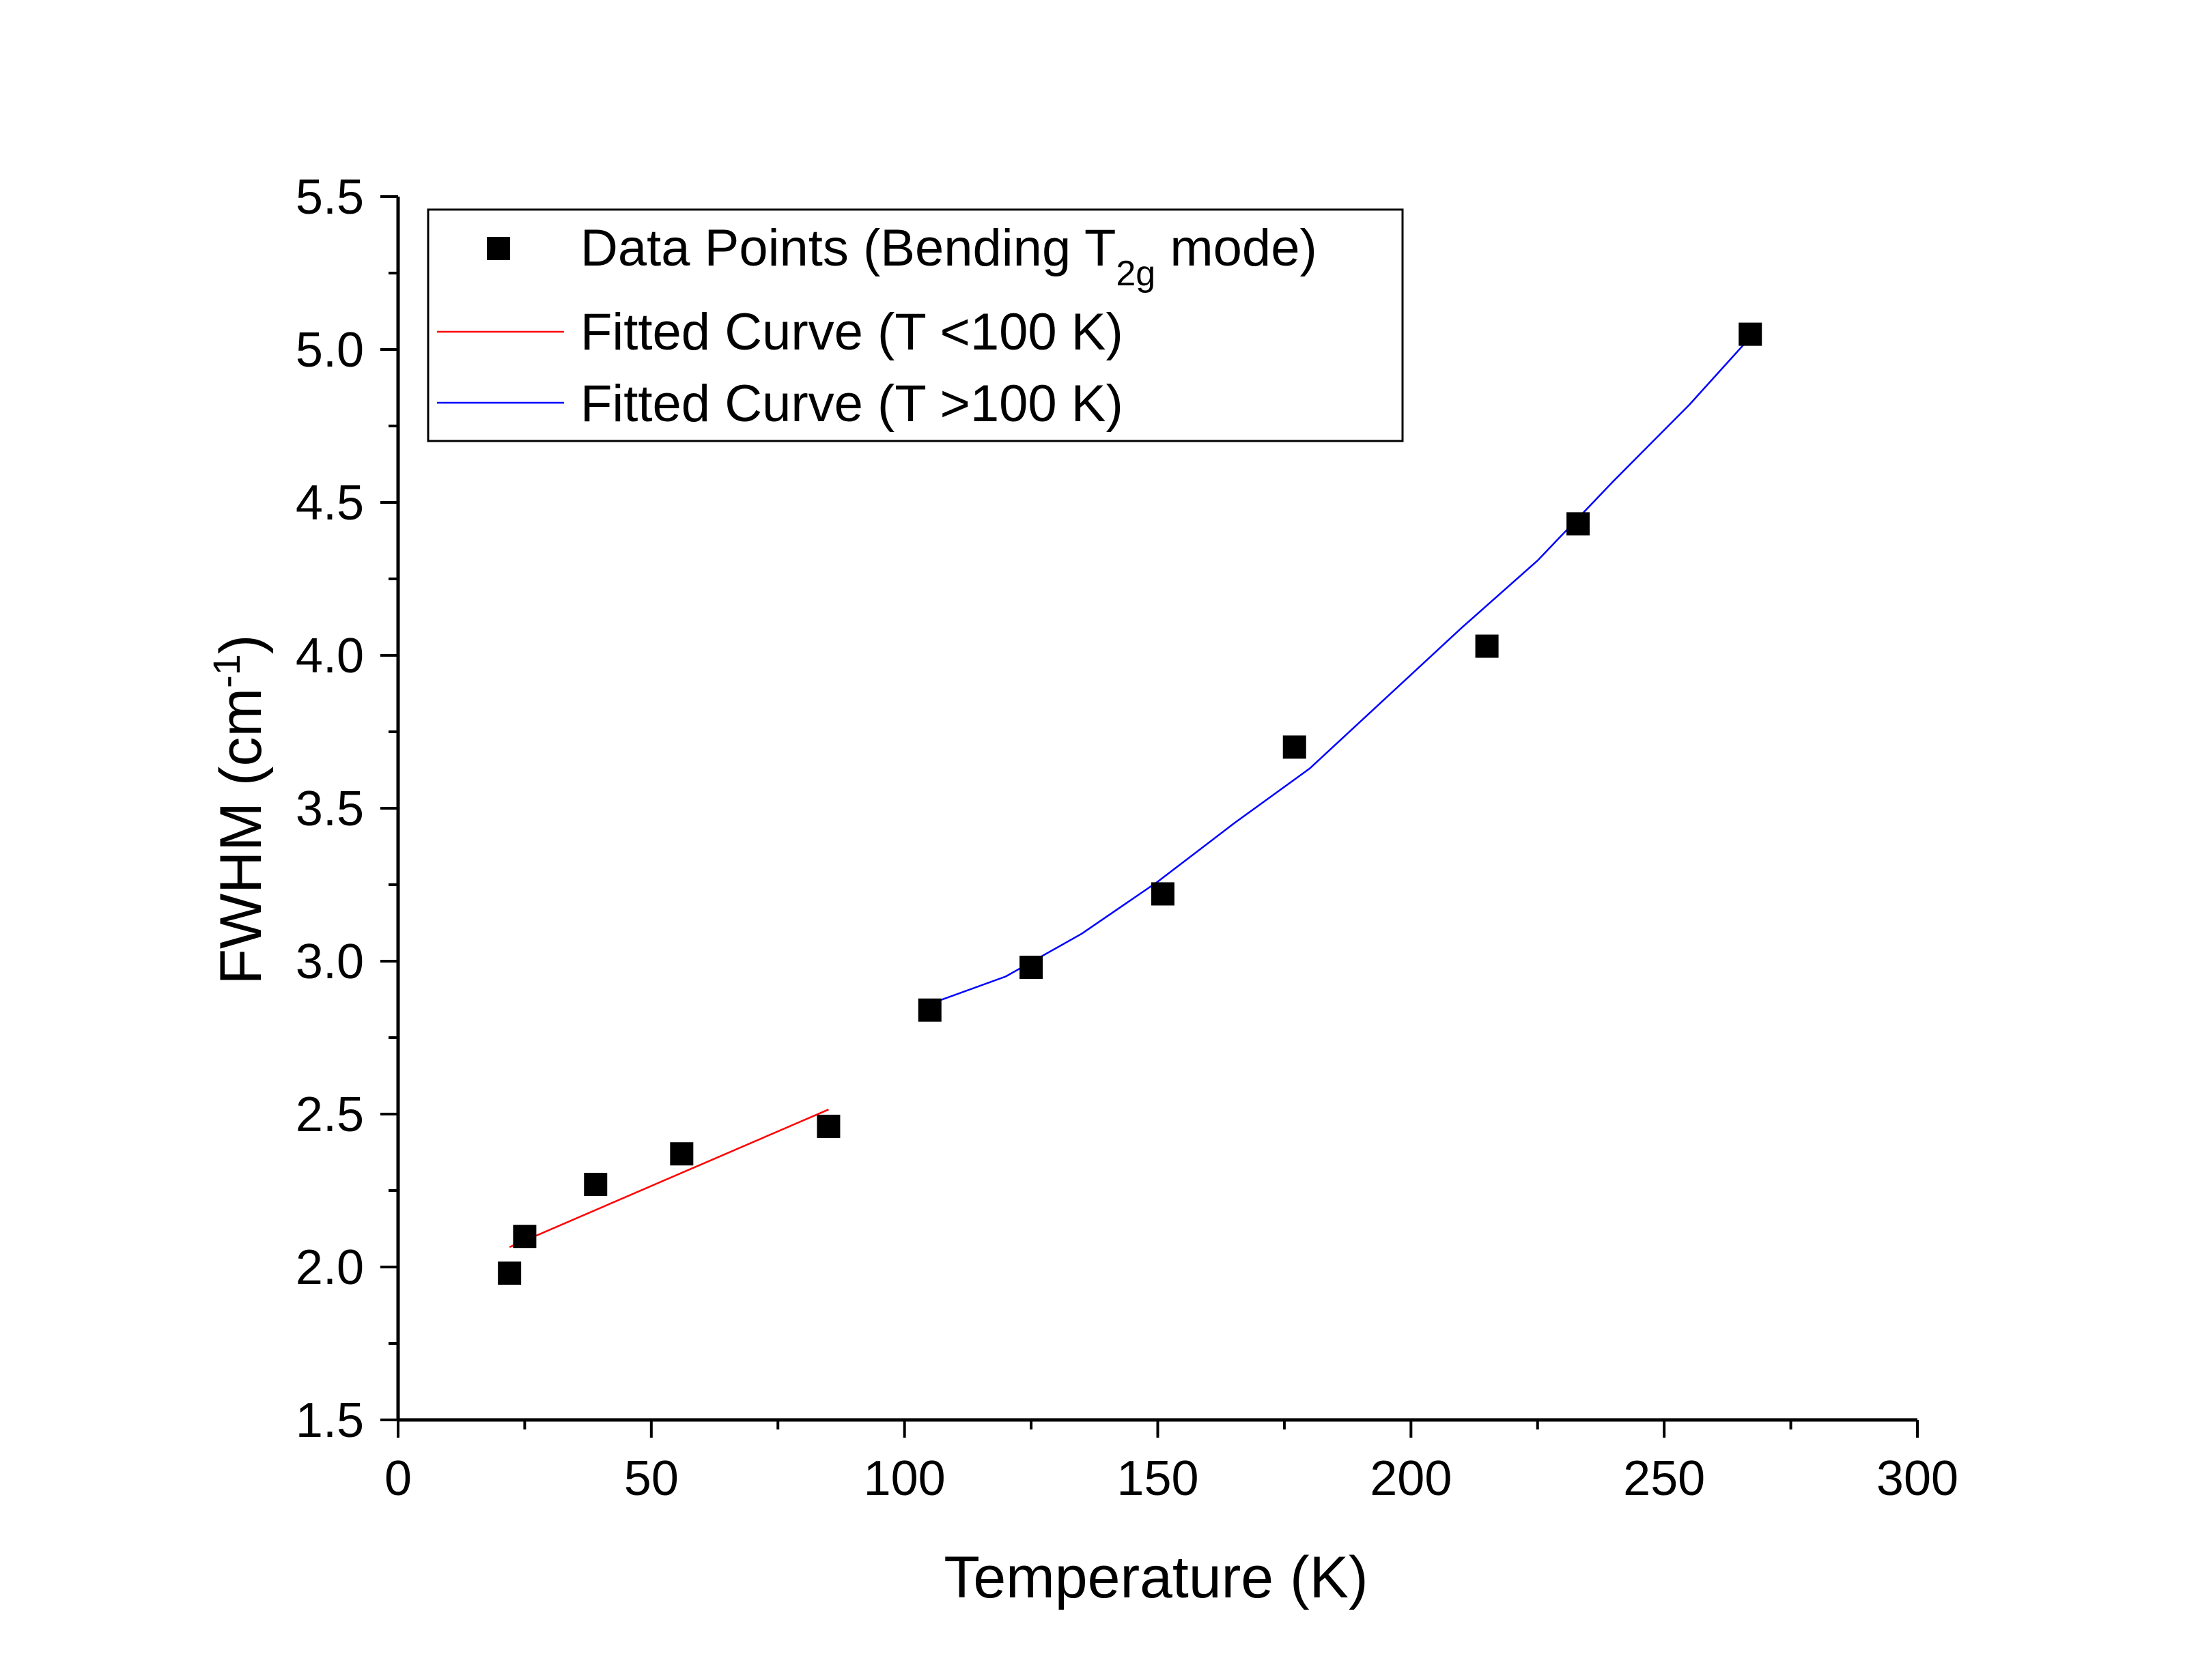 This screenshot has width=2196, height=1680. I want to click on x-axis-title: Temperature (K), so click(1156, 1577).